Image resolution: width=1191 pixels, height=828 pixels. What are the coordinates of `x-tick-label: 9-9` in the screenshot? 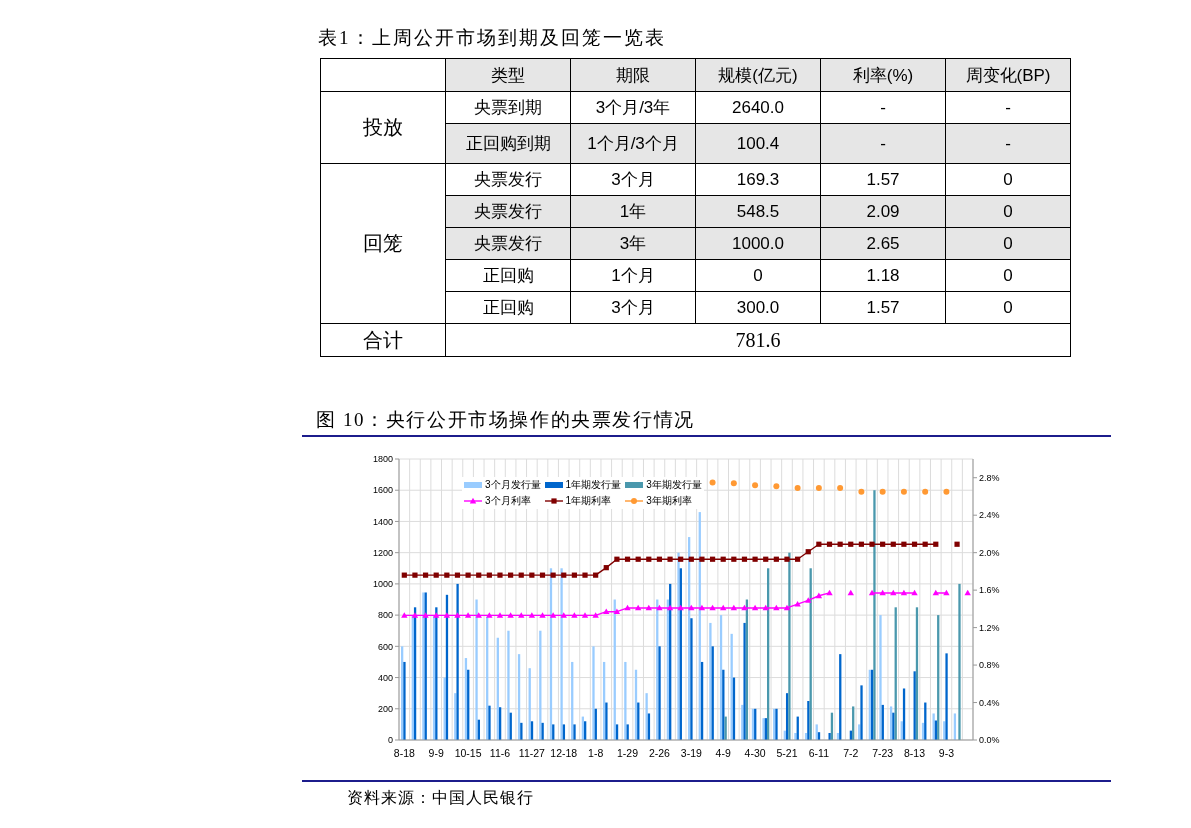 It's located at (436, 753).